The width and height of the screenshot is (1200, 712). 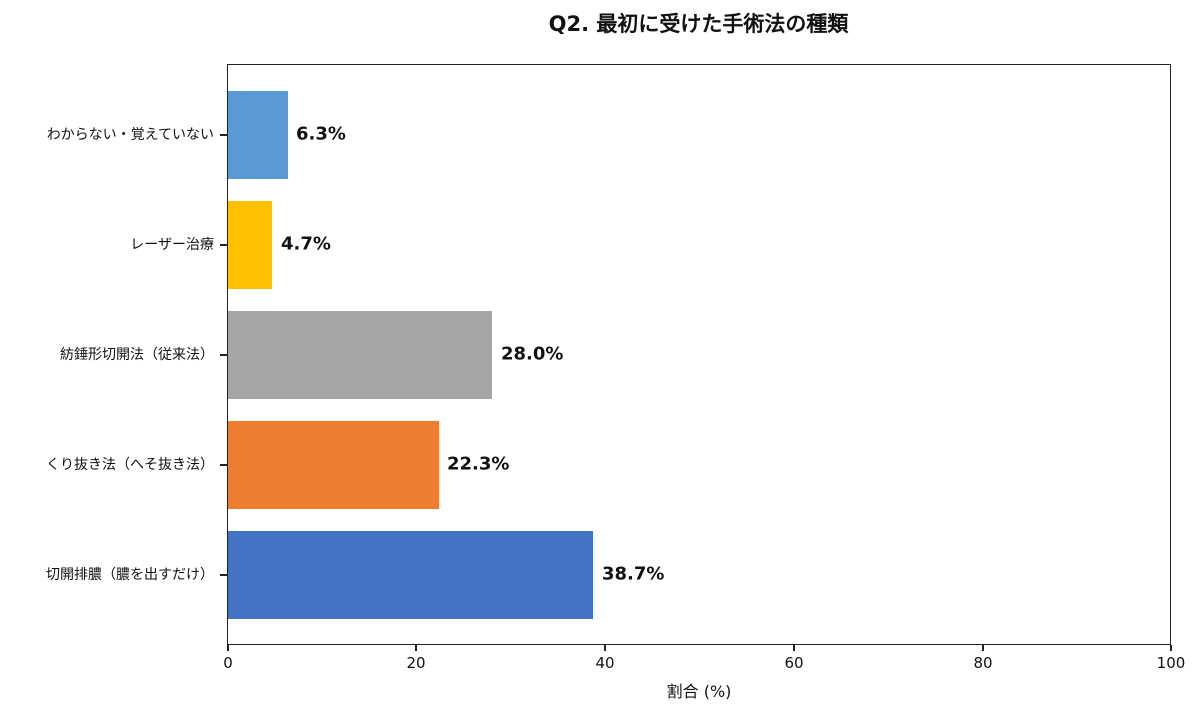 What do you see at coordinates (137, 355) in the screenshot?
I see `y-tick-label-spindle-excision: 紡錘形切開法（従来法）` at bounding box center [137, 355].